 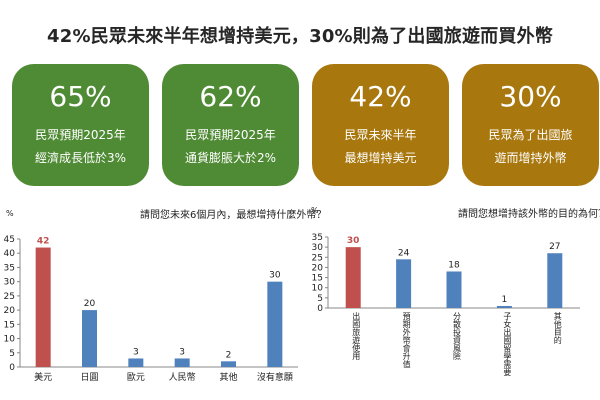 I want to click on chart2-data-label: 27, so click(x=554, y=247).